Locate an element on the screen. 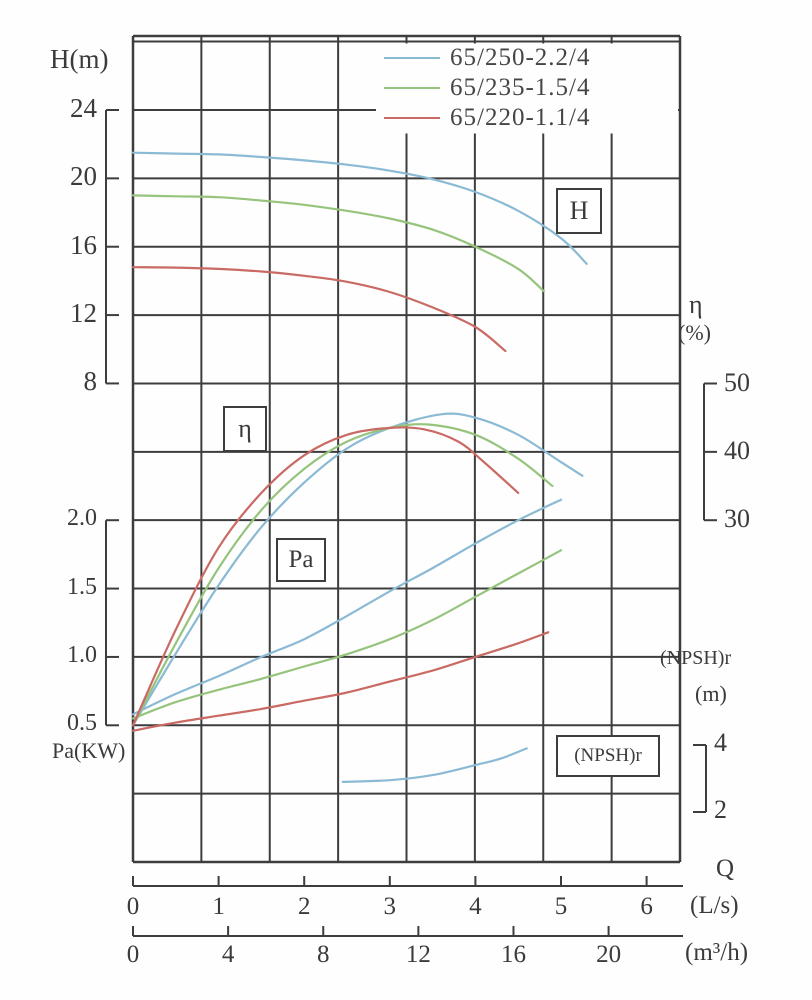  head-curve-label-box: H is located at coordinates (579, 211).